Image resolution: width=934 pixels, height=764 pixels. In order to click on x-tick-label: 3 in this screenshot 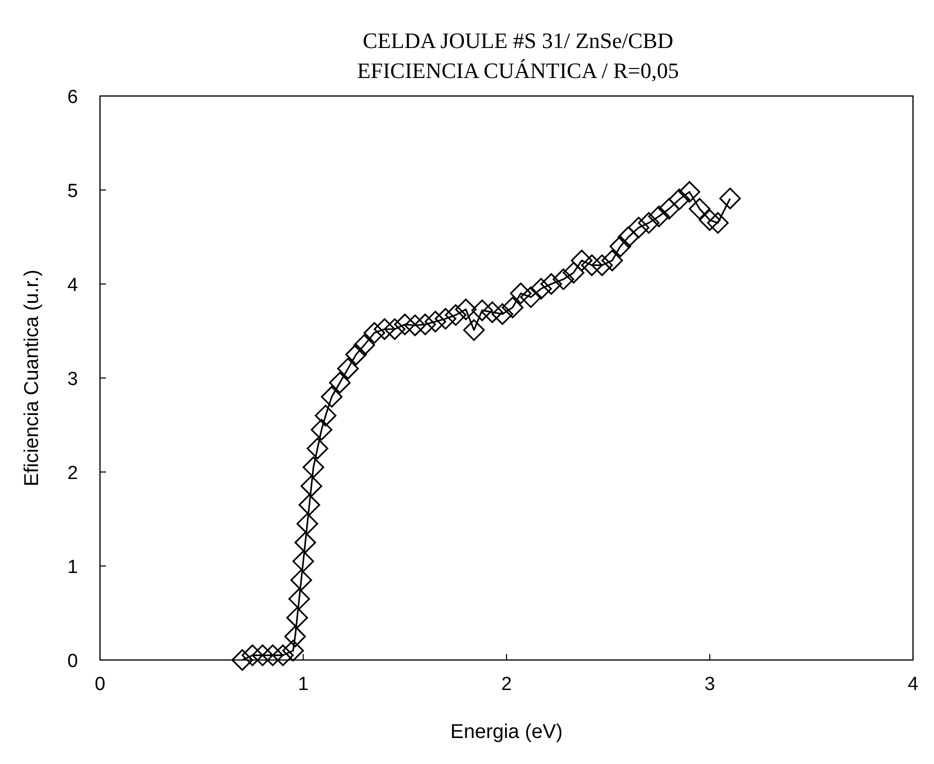, I will do `click(710, 684)`.